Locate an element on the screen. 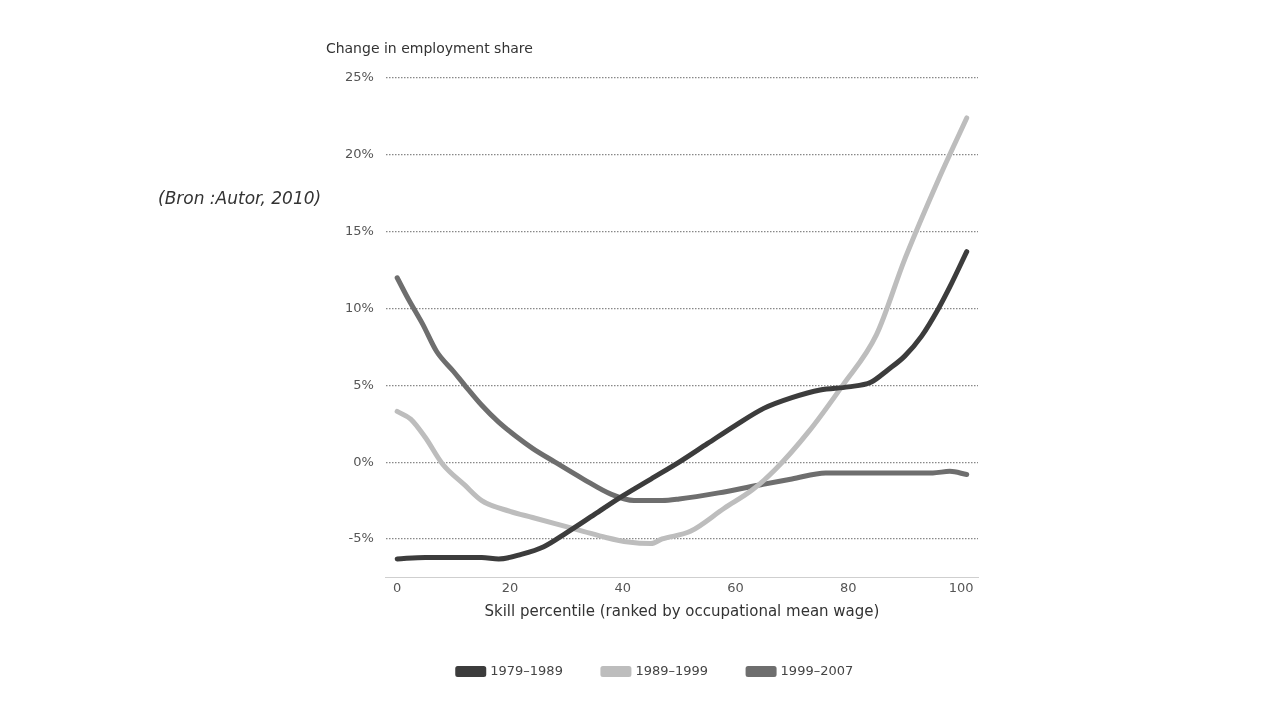  x-tick-label: 40 is located at coordinates (623, 587).